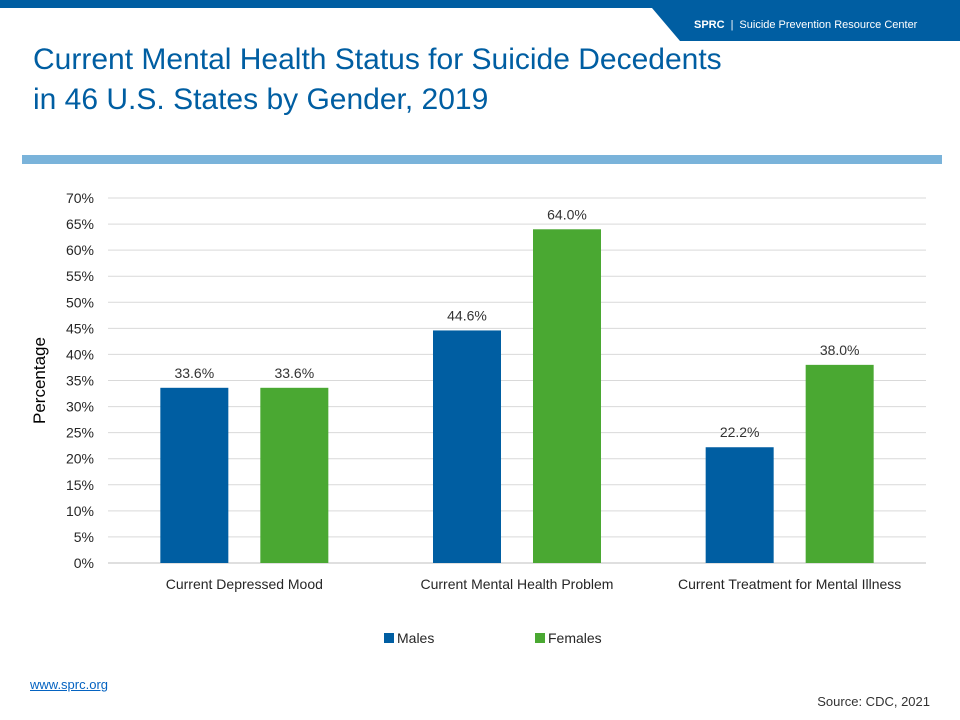 The width and height of the screenshot is (960, 720). What do you see at coordinates (789, 584) in the screenshot?
I see `x-tick-label: Current Treatment for Mental Illness` at bounding box center [789, 584].